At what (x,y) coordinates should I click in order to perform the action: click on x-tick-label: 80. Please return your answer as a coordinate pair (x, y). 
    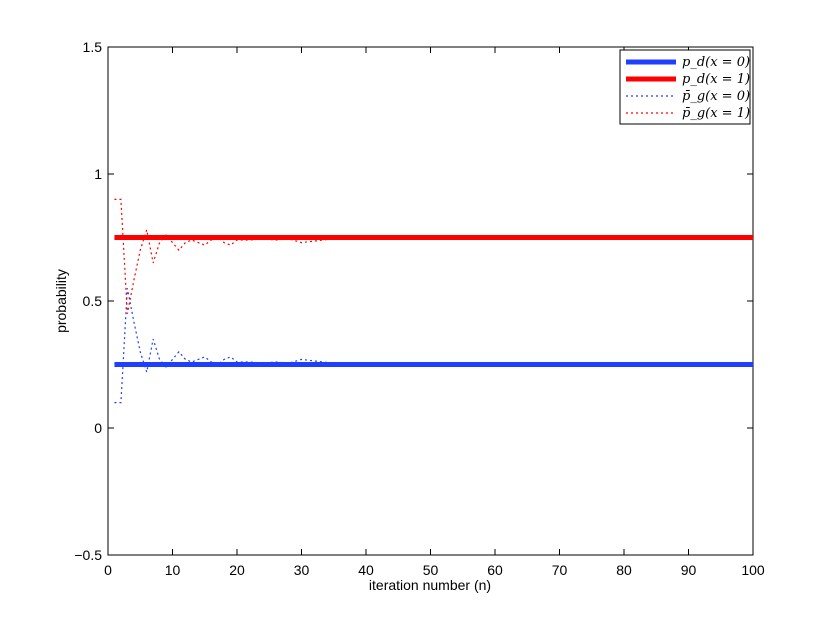
    Looking at the image, I should click on (624, 570).